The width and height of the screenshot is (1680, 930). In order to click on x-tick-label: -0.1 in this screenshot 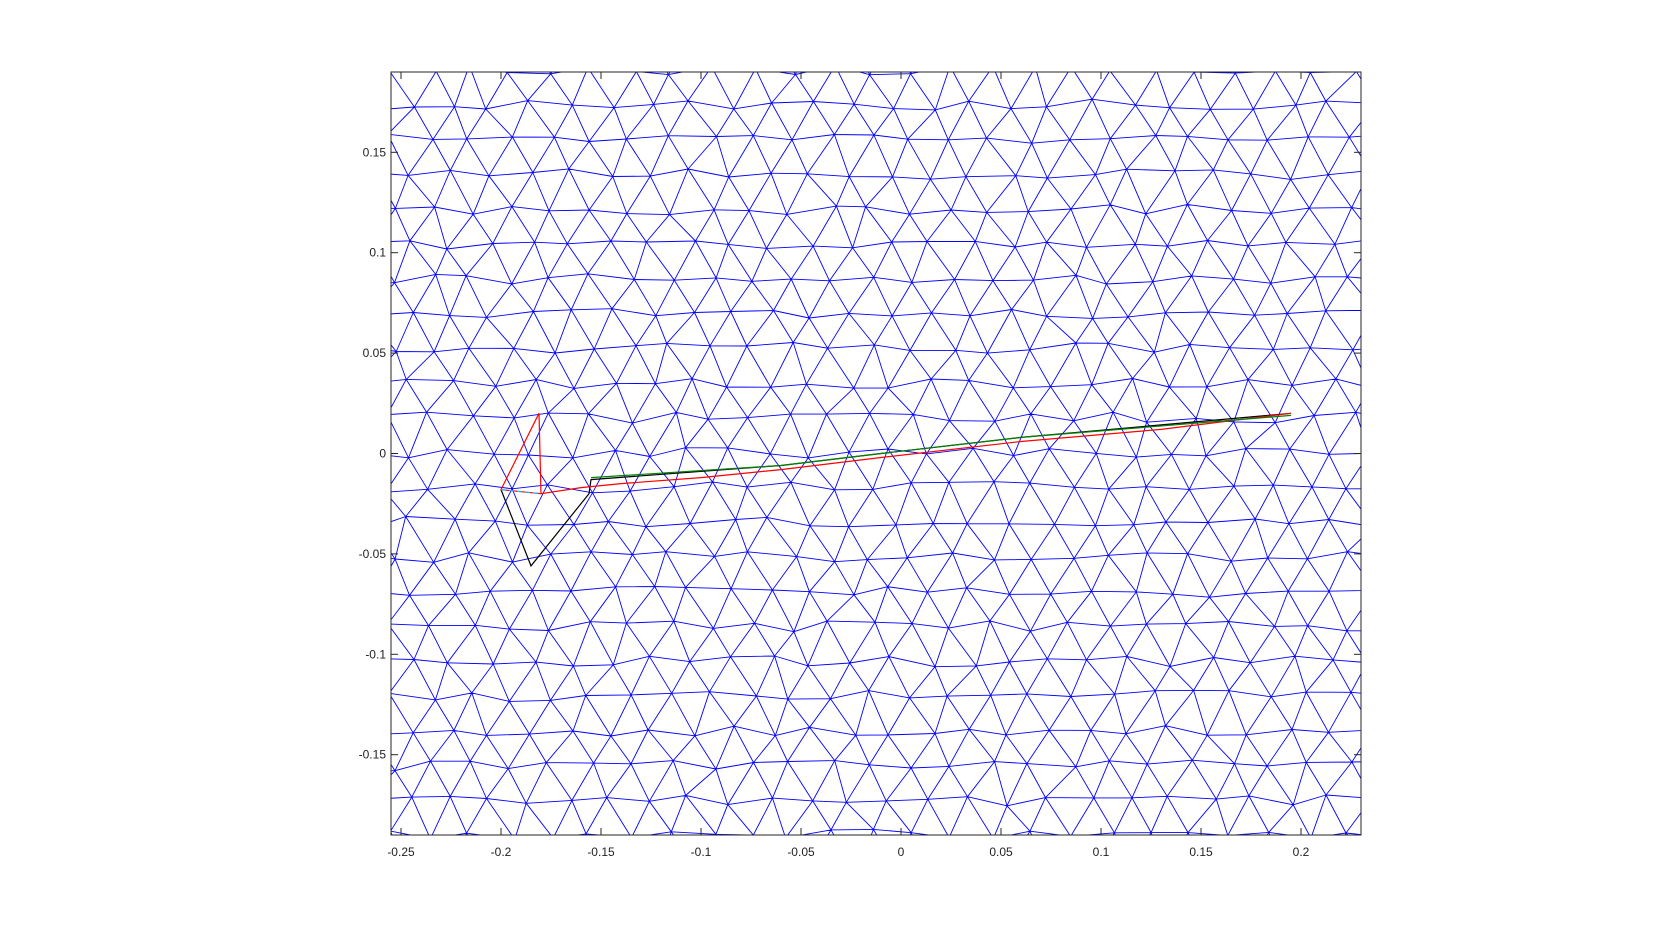, I will do `click(701, 852)`.